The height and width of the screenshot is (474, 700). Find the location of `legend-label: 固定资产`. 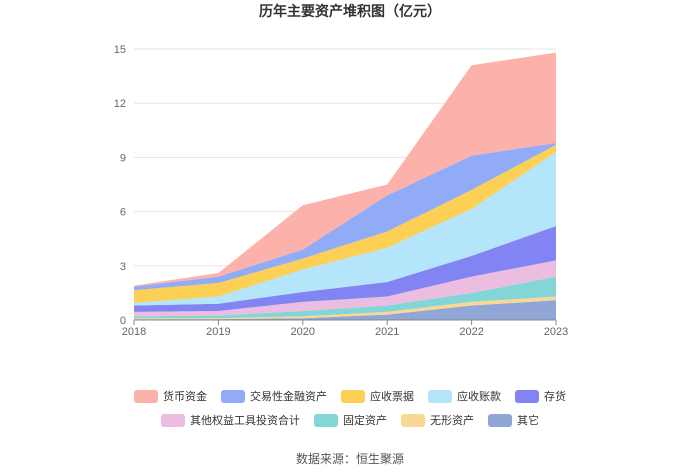

legend-label: 固定资产 is located at coordinates (365, 421).